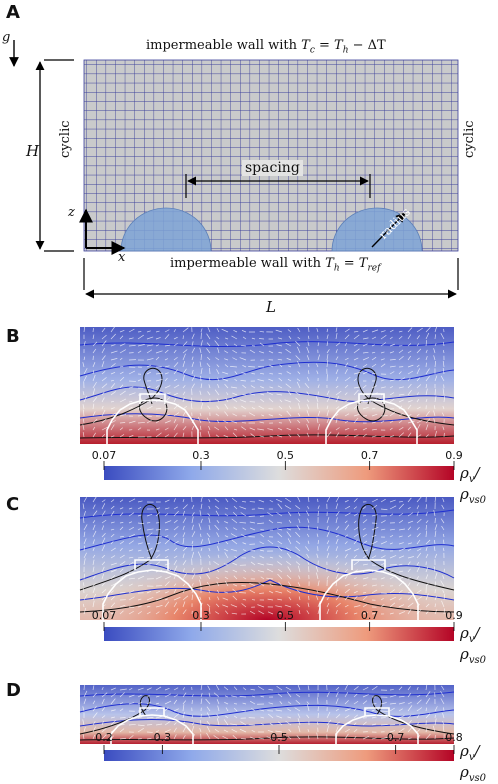  Describe the element at coordinates (71, 212) in the screenshot. I see `z-axis-label: z` at that location.